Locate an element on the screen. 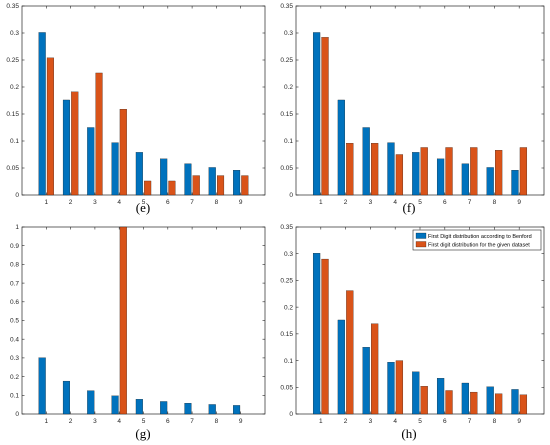  y-tick-label: 0.8 is located at coordinates (14, 265).